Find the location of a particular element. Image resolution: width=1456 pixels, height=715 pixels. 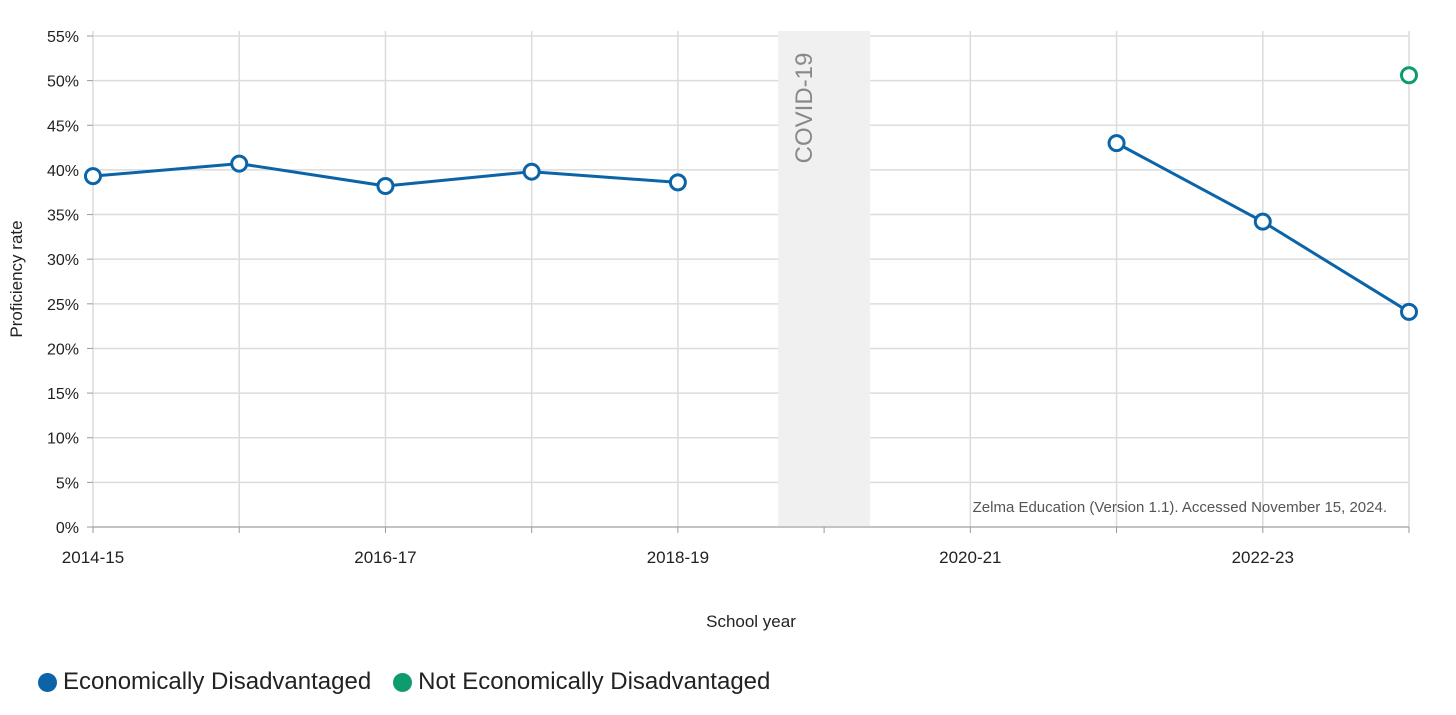

y-tick-label: 50% is located at coordinates (63, 82).